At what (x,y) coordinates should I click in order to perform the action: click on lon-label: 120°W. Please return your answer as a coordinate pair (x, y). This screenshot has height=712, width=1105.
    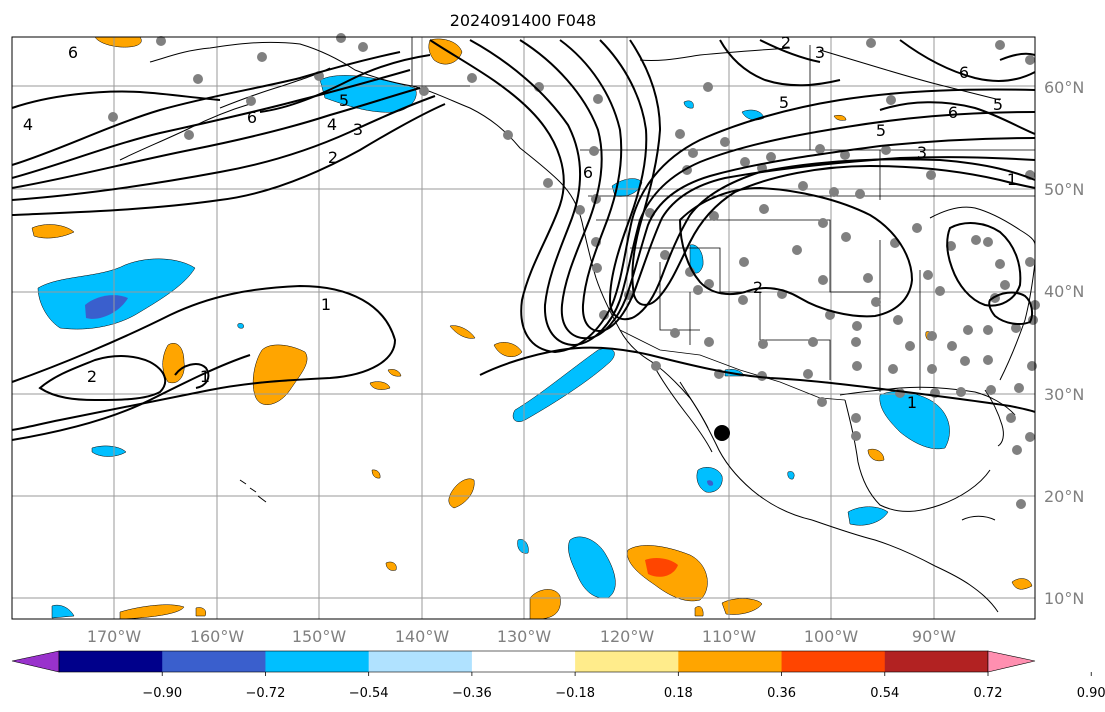
    Looking at the image, I should click on (627, 636).